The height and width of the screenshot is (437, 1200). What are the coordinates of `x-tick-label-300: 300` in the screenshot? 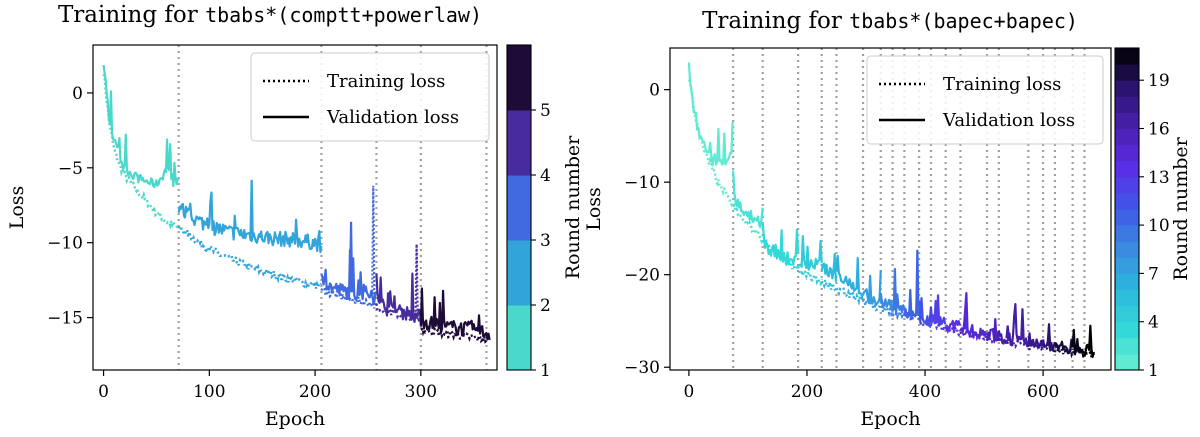 It's located at (421, 392).